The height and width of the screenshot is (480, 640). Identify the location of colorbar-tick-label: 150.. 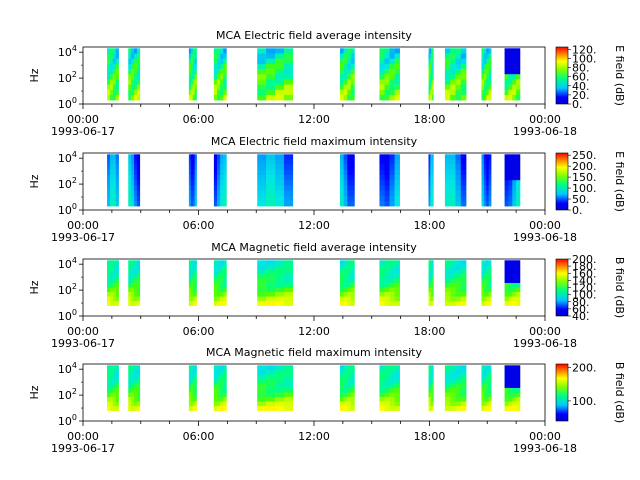
(584, 177).